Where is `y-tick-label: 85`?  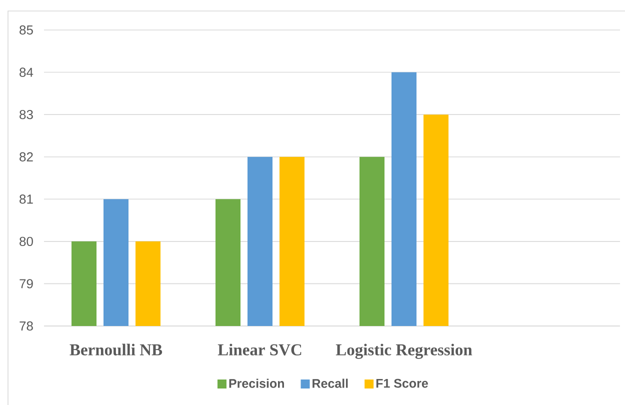 y-tick-label: 85 is located at coordinates (26, 30).